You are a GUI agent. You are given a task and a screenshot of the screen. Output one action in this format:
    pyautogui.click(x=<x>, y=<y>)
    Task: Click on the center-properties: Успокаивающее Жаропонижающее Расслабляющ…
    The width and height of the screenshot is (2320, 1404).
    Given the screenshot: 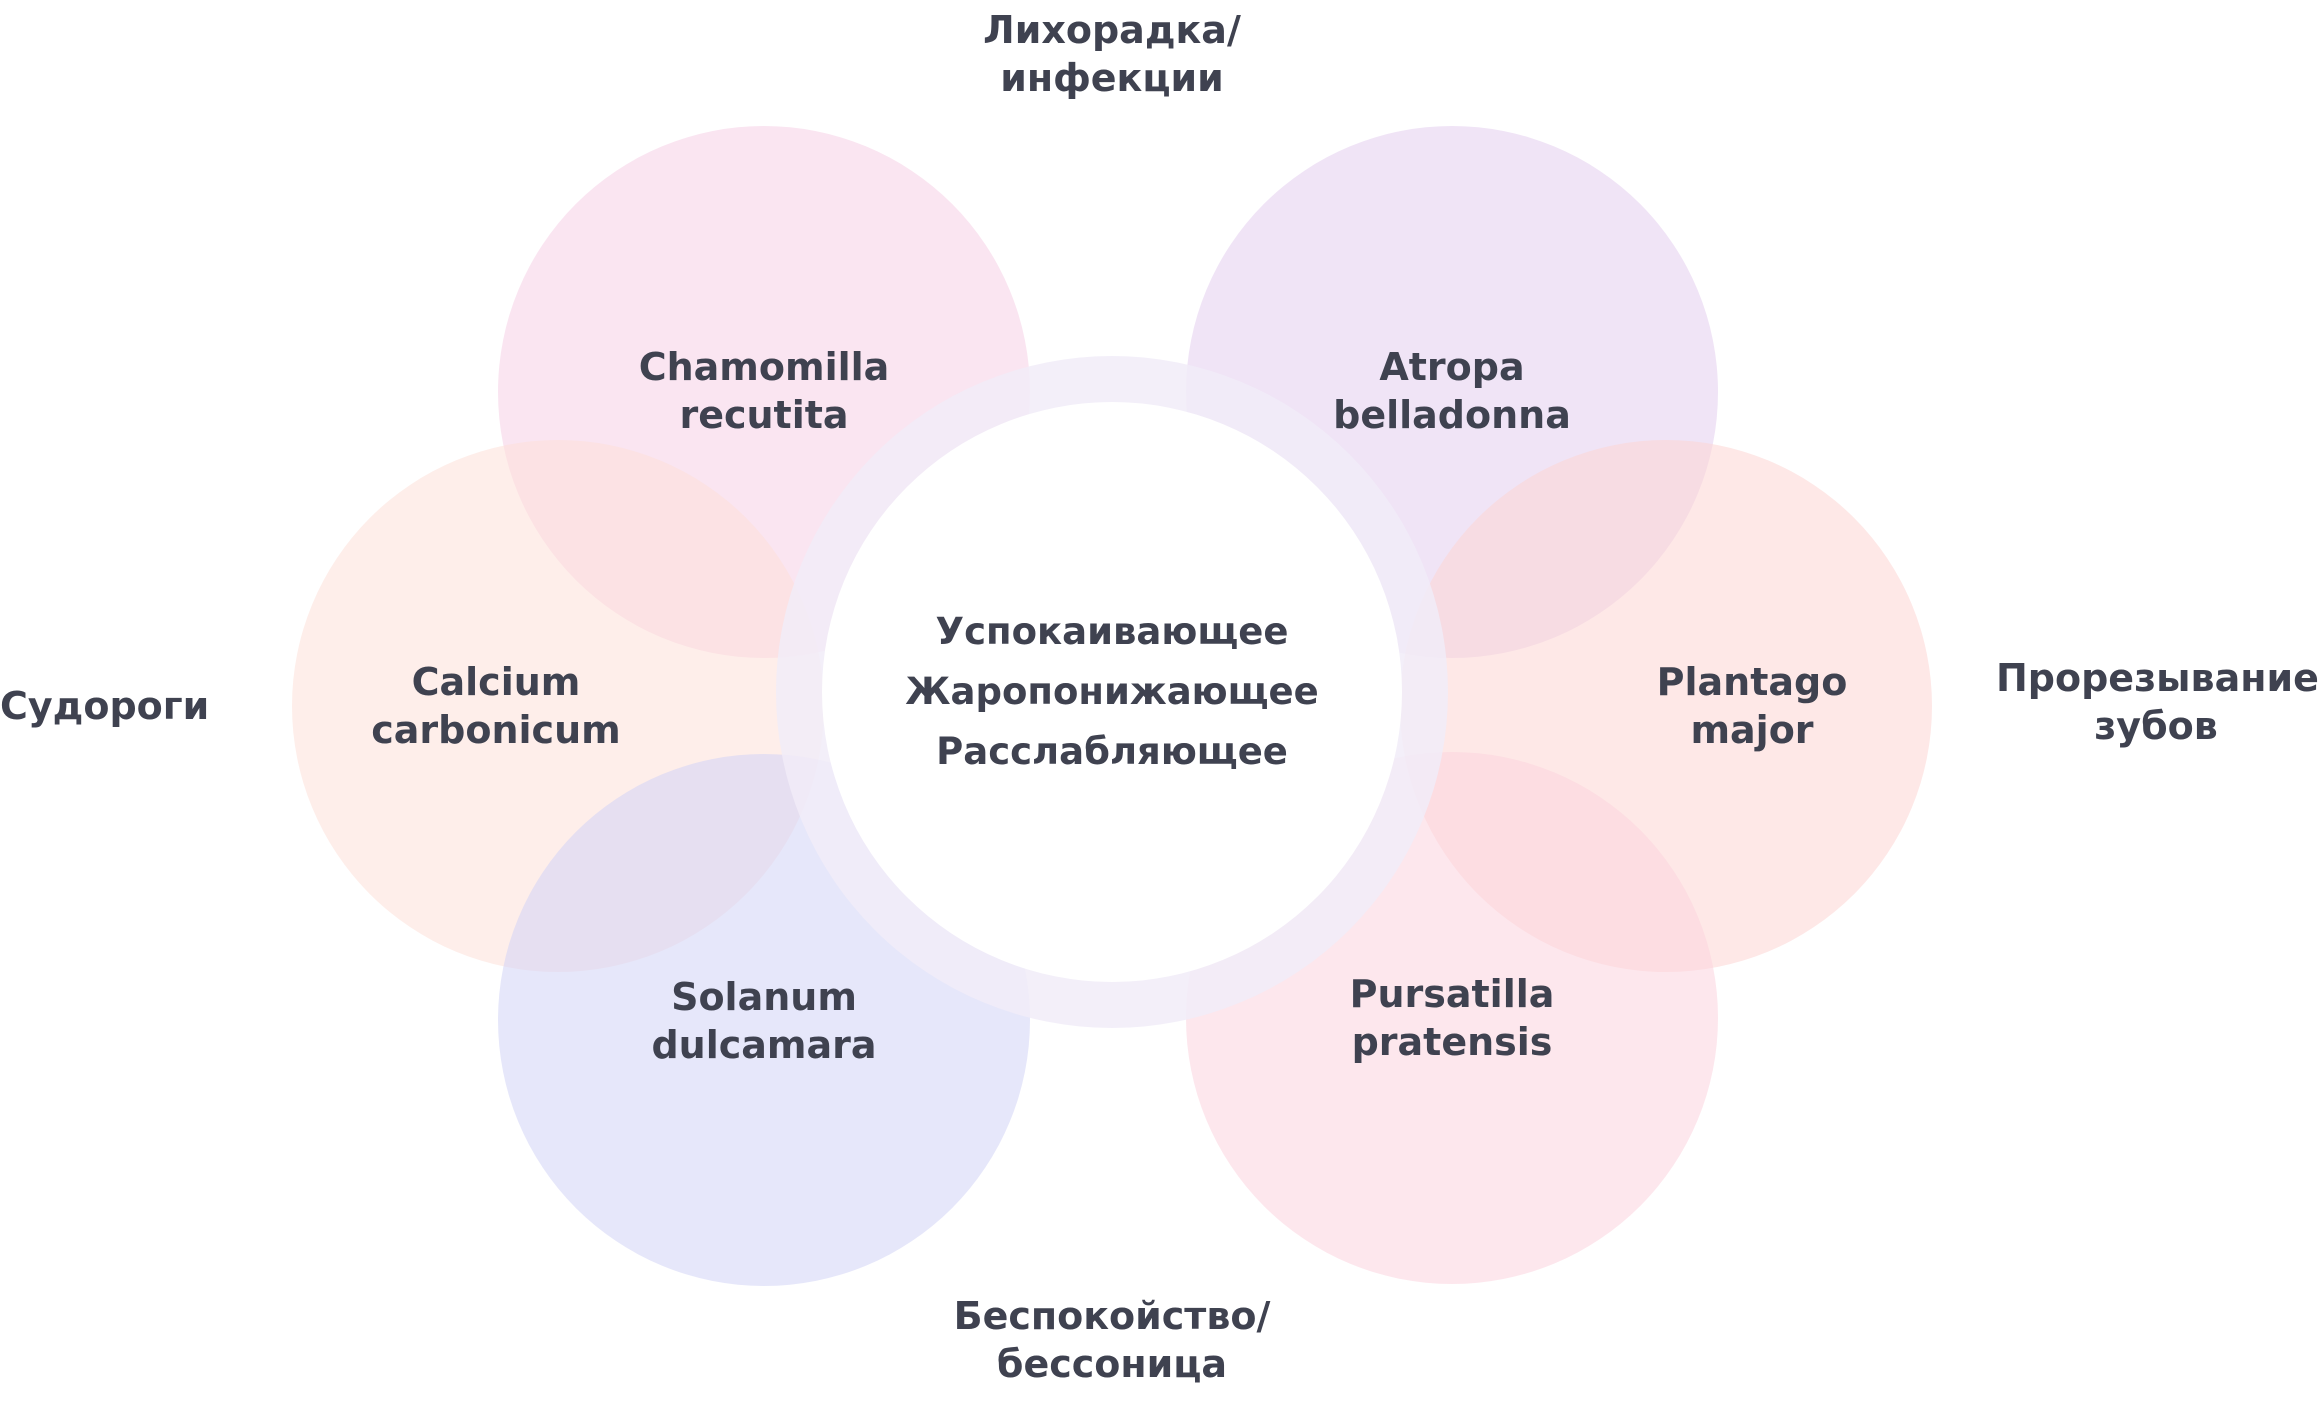 What is the action you would take?
    pyautogui.click(x=1112, y=692)
    